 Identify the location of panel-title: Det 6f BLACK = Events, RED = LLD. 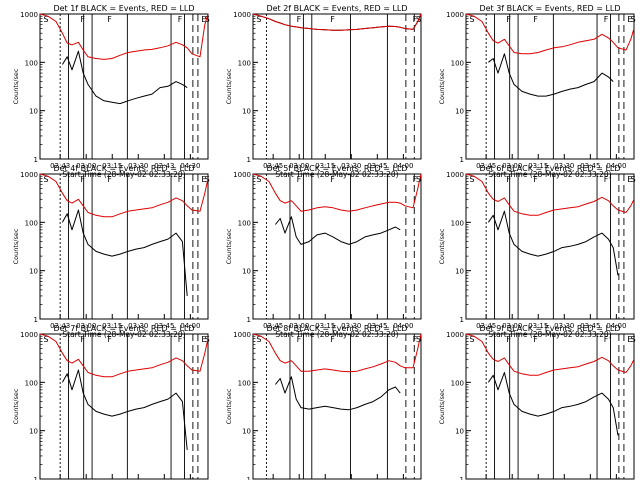
(549, 168).